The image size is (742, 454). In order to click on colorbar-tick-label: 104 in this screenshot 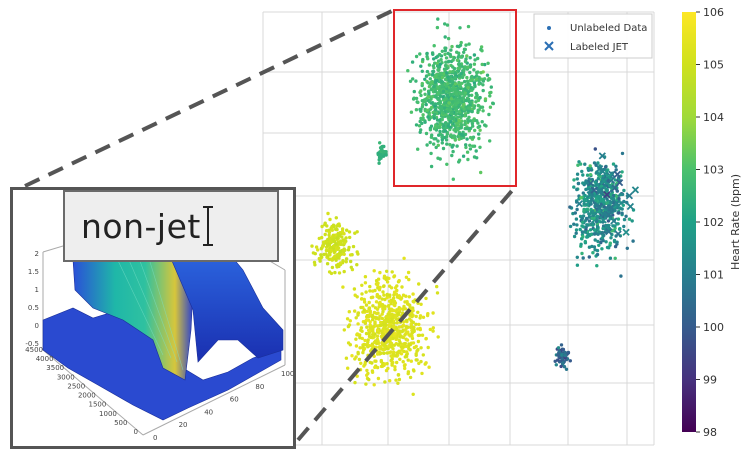, I will do `click(713, 117)`.